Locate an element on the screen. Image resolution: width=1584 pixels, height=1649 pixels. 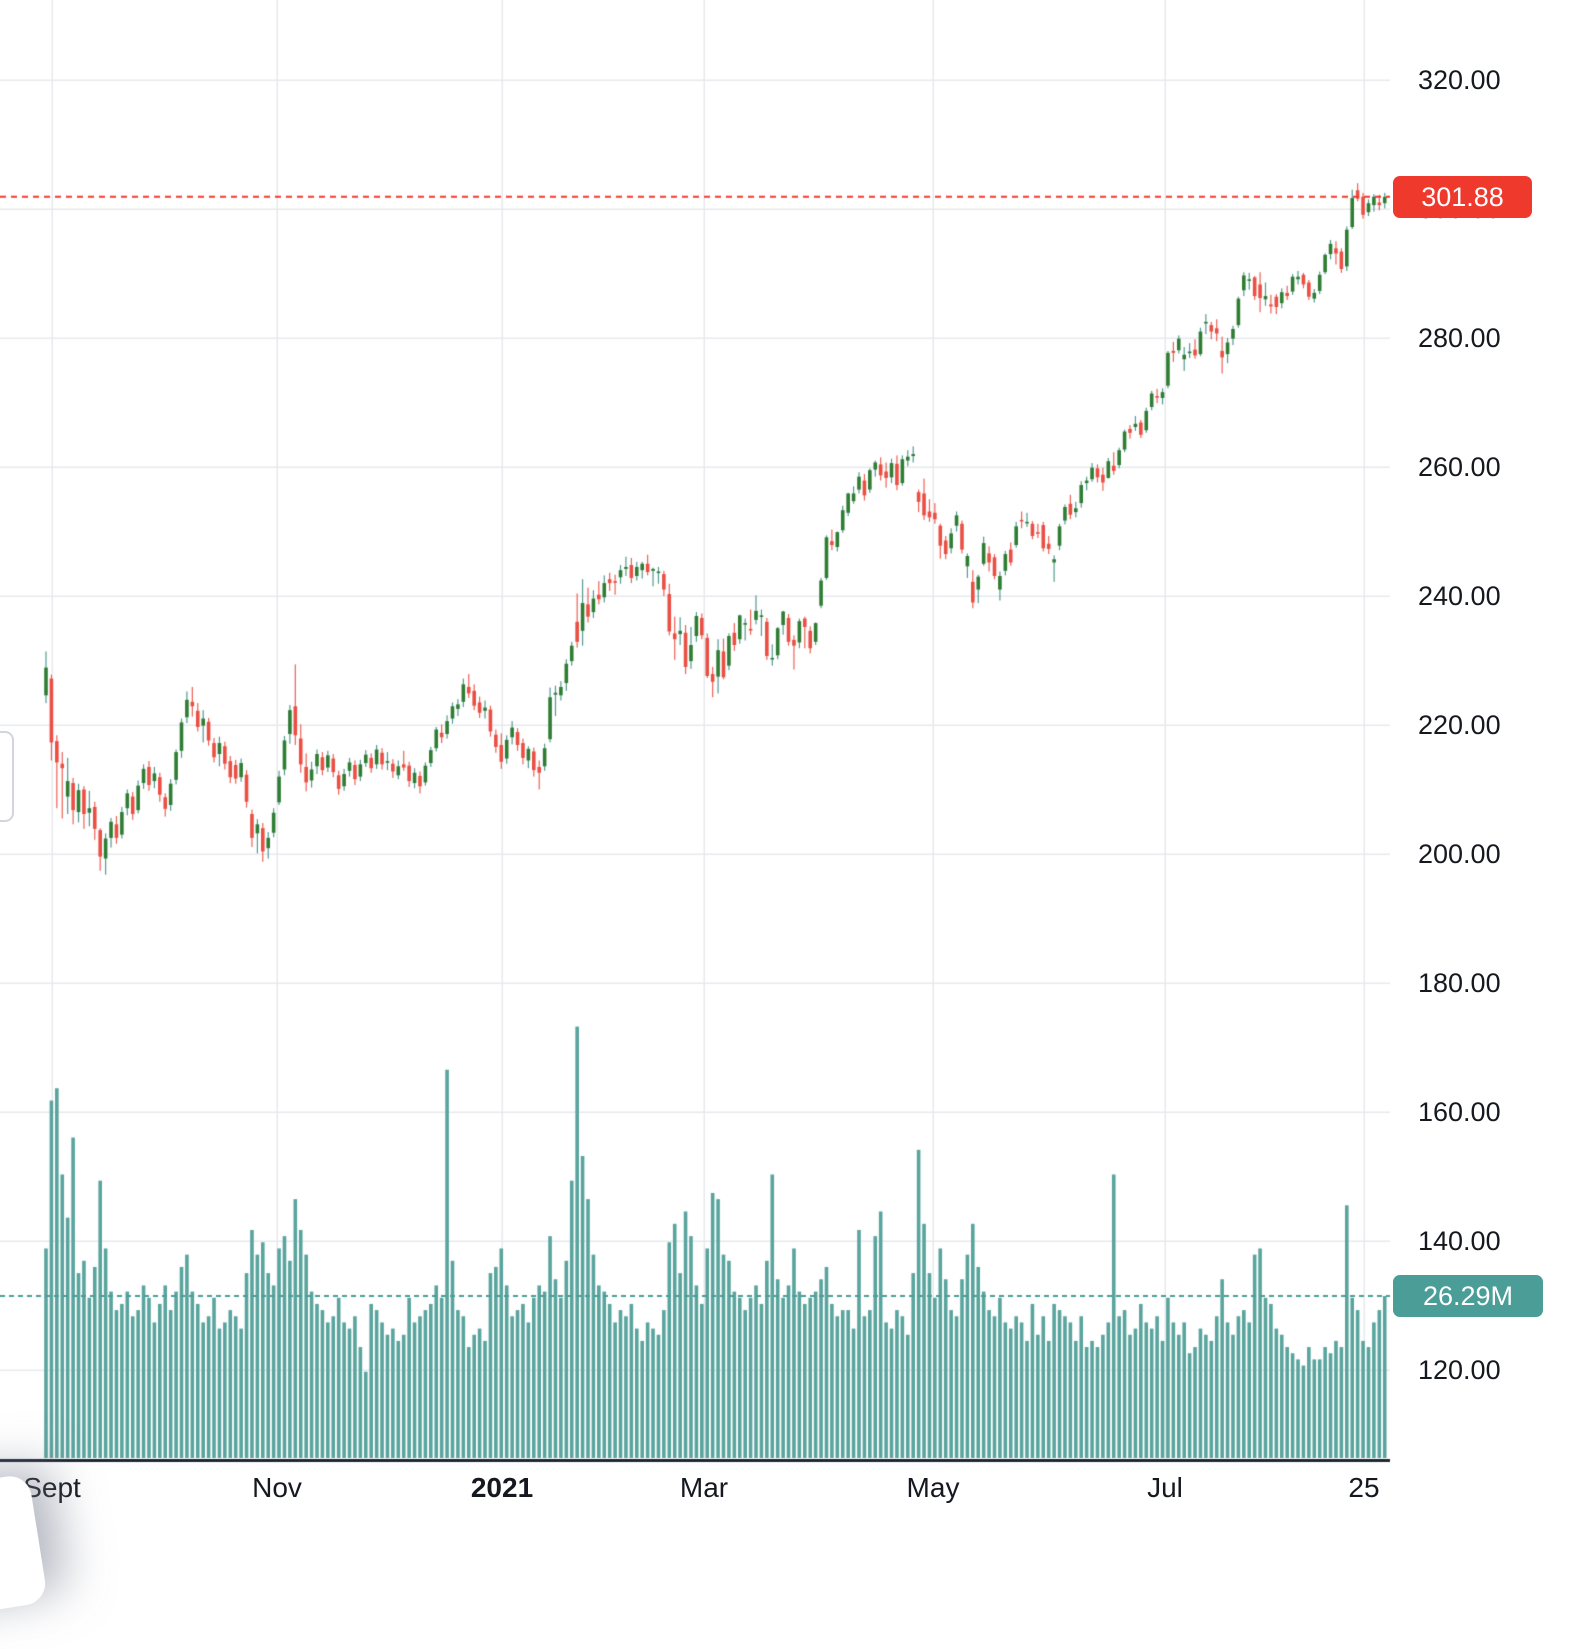
price-tick-label: 240.00 is located at coordinates (1459, 596).